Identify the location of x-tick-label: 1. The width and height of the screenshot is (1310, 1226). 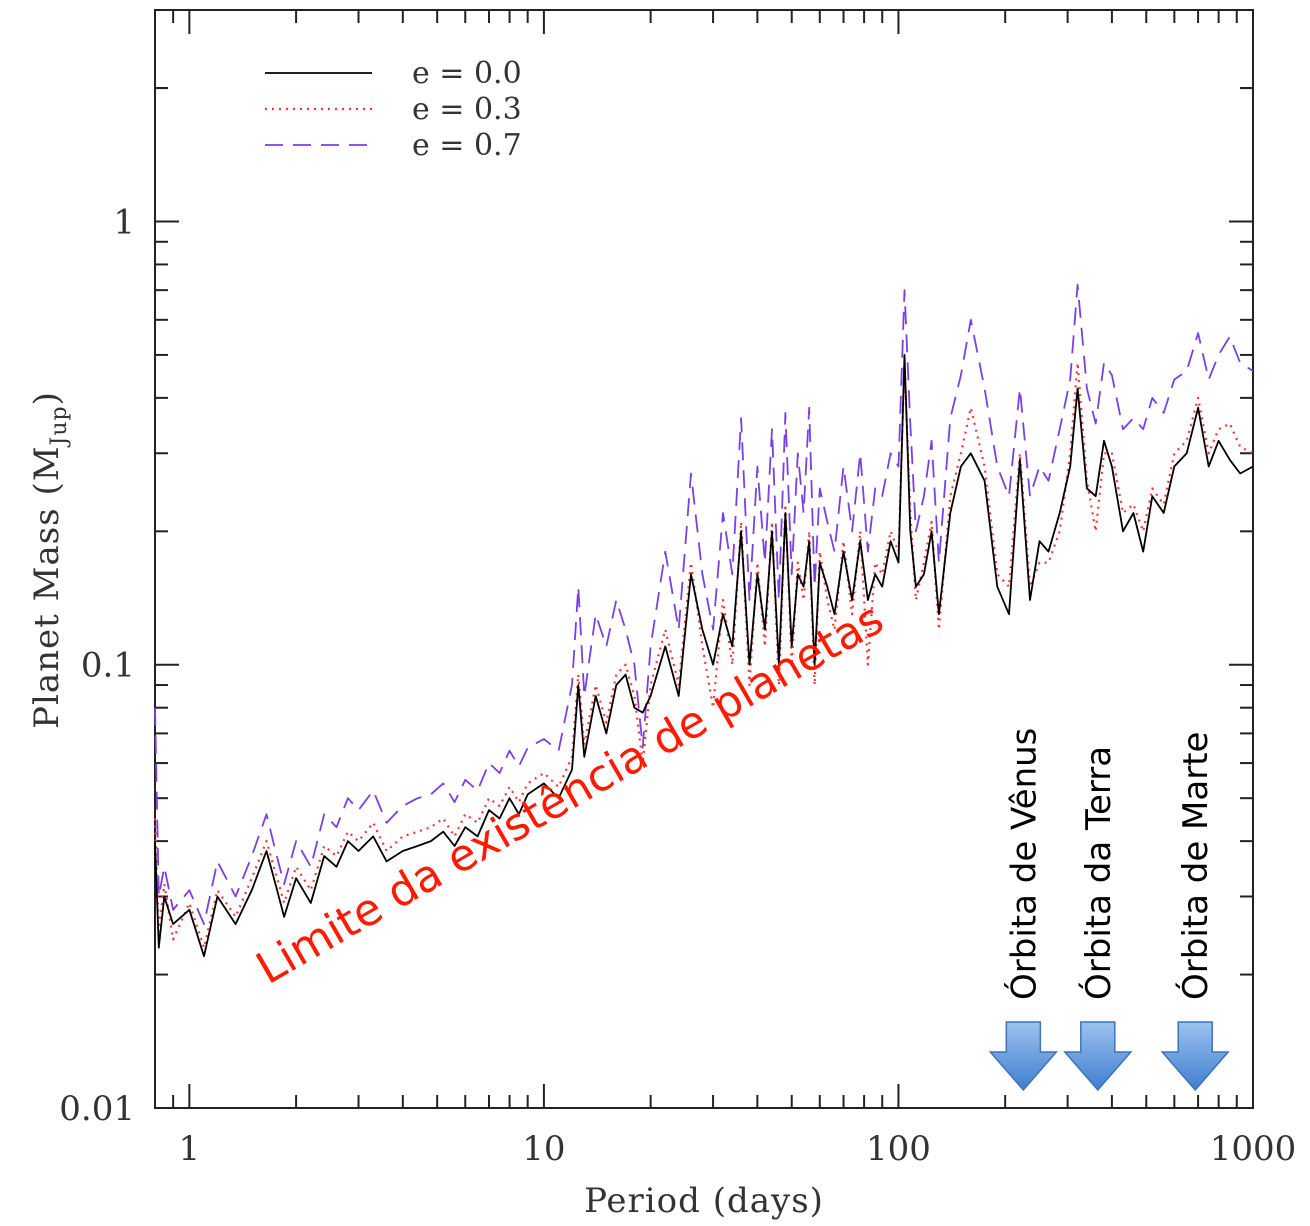
(190, 1149).